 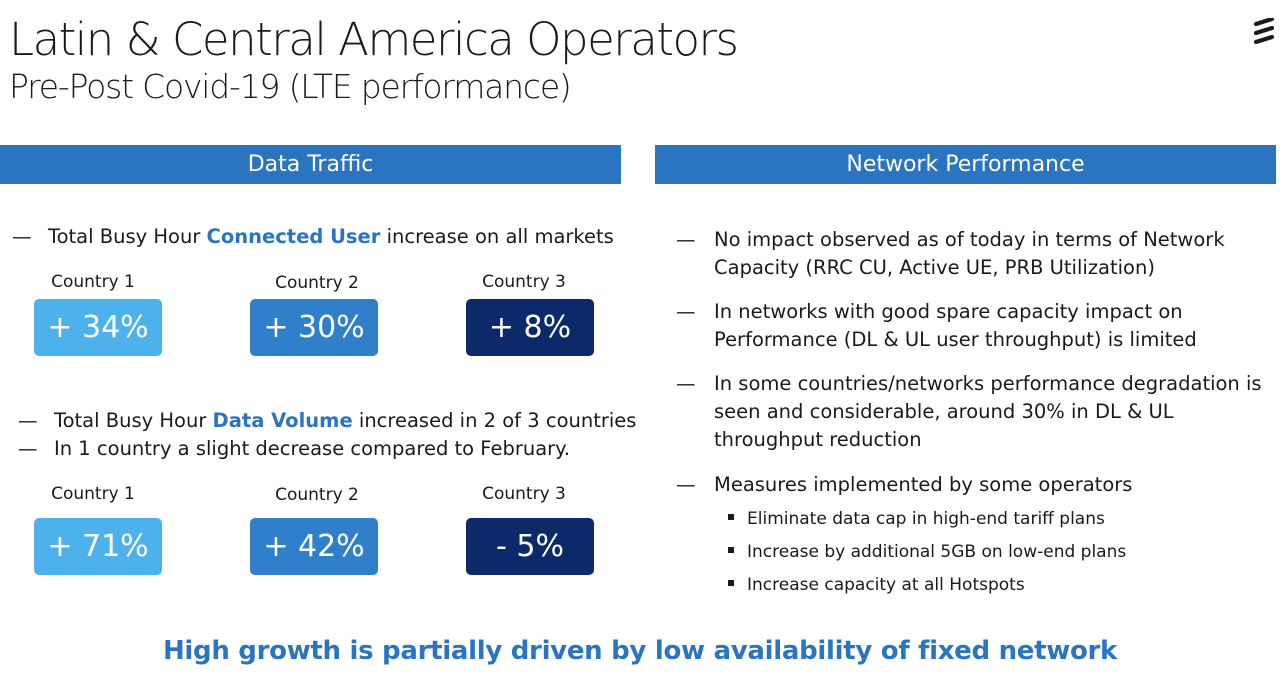 I want to click on sub-bullet-hotspots: Increase capacity at all Hotspots, so click(x=876, y=585).